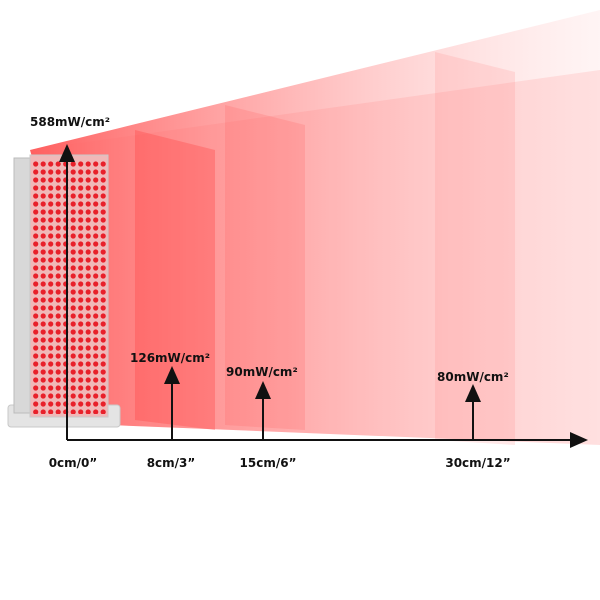 This screenshot has height=600, width=600. I want to click on power-label: 126mW/cm², so click(170, 358).